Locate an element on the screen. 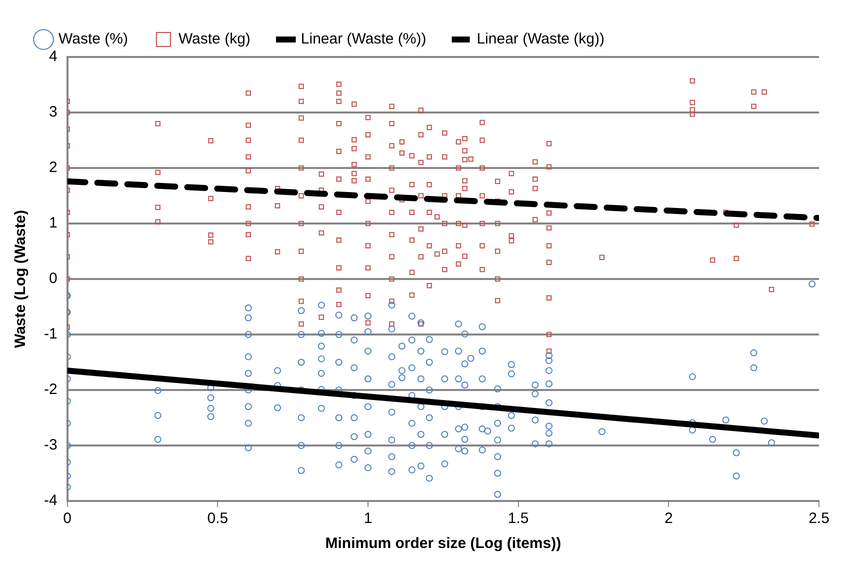  y-axis-title: Waste (Log (Waste) is located at coordinates (21, 279).